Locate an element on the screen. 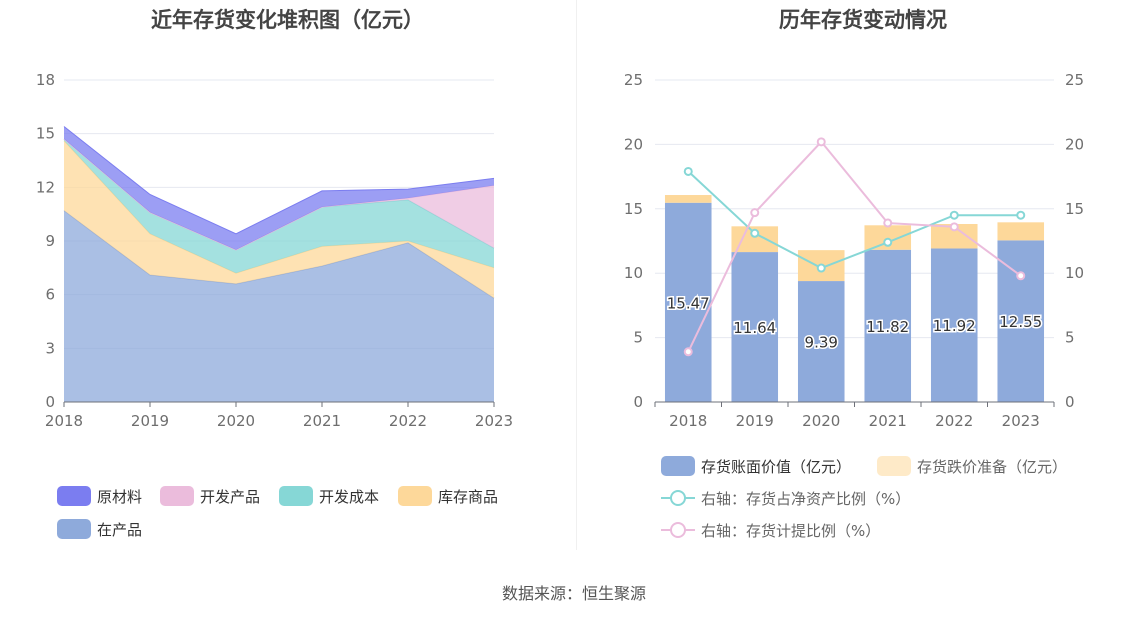 Image resolution: width=1148 pixels, height=619 pixels. area-series-开发成本 is located at coordinates (279, 206).